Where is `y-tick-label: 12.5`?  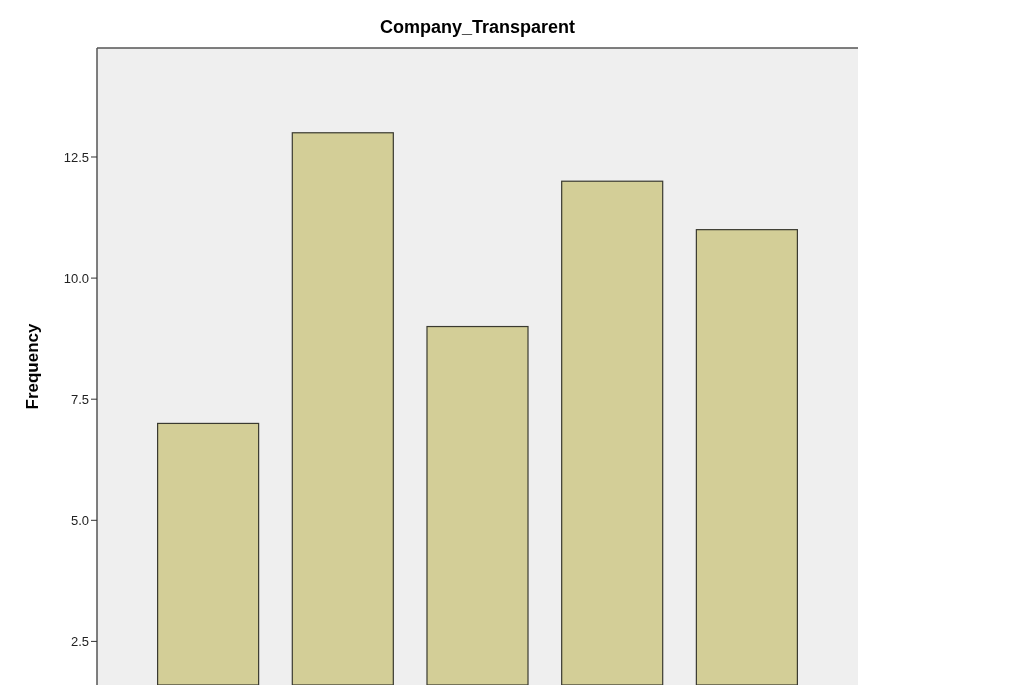 y-tick-label: 12.5 is located at coordinates (76, 157).